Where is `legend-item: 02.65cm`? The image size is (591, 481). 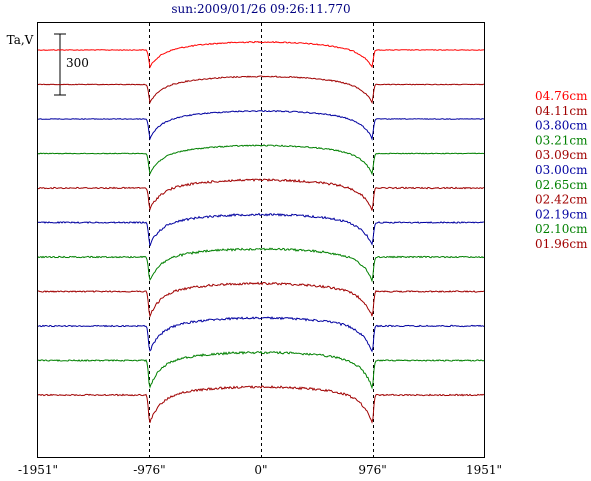 legend-item: 02.65cm is located at coordinates (561, 185).